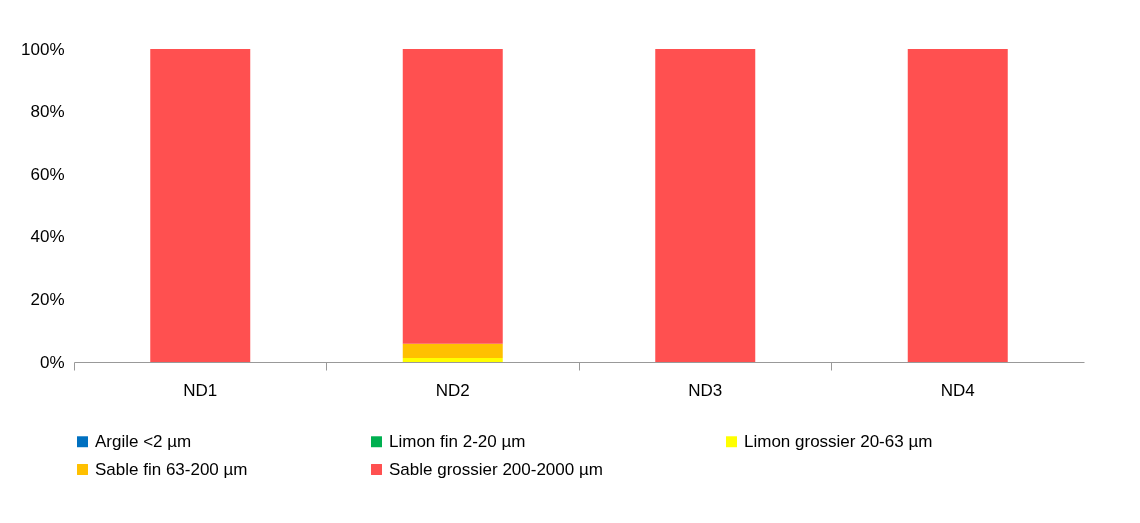 This screenshot has width=1140, height=523. I want to click on y-tick-label: 0%, so click(52, 362).